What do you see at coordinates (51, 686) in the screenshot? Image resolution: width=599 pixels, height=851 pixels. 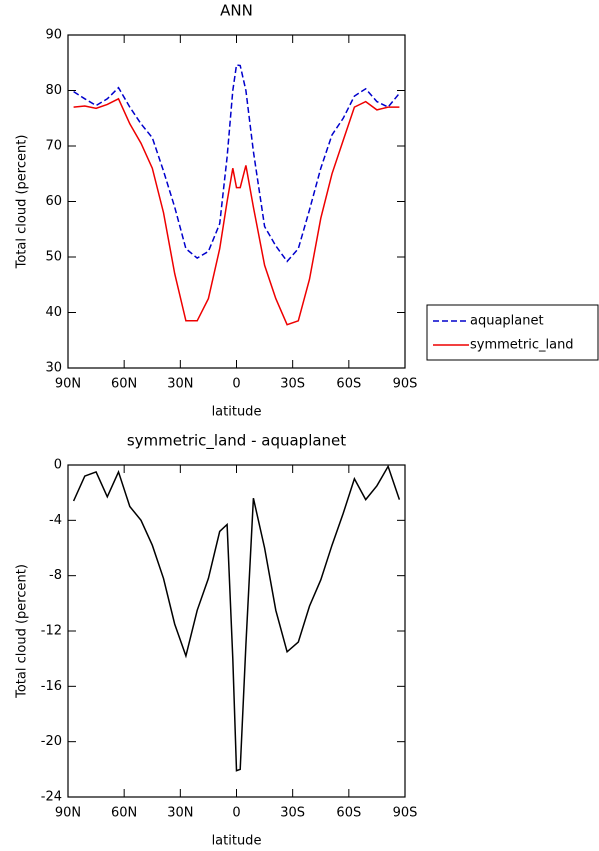 I see `y-tick-label: -16` at bounding box center [51, 686].